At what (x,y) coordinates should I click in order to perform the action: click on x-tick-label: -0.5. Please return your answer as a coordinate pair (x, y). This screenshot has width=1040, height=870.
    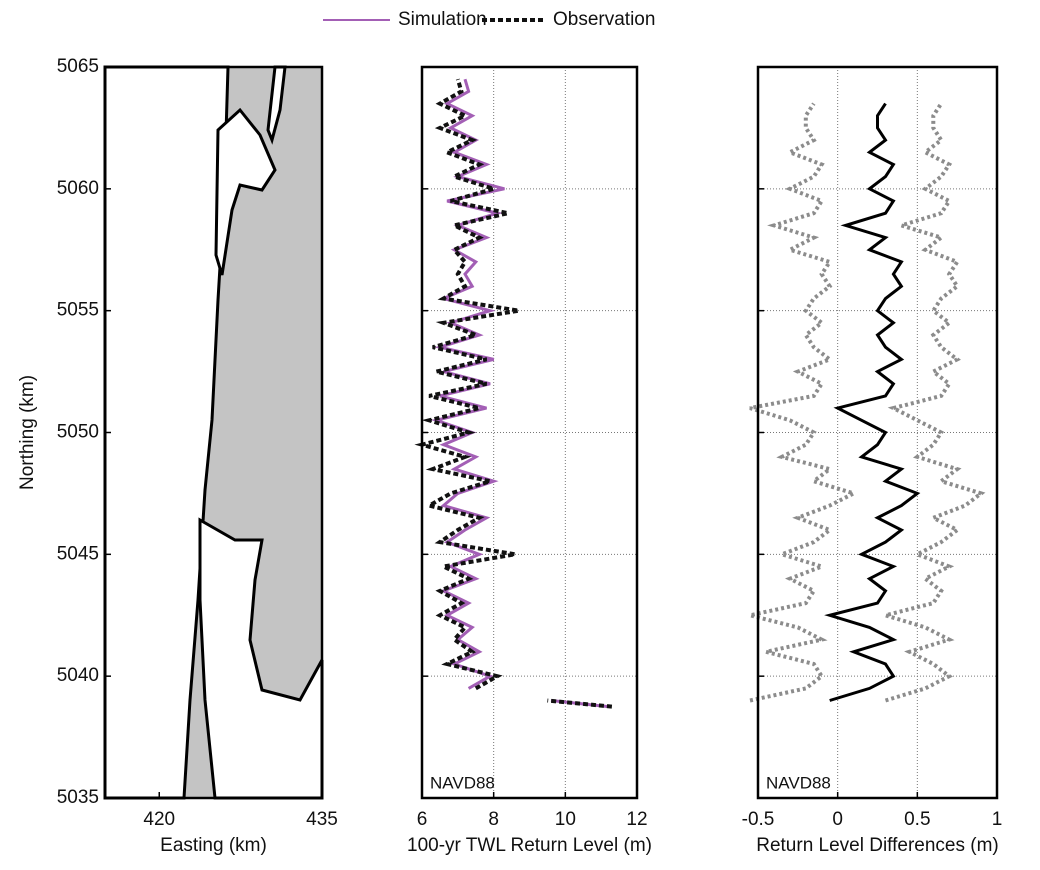
    Looking at the image, I should click on (758, 819).